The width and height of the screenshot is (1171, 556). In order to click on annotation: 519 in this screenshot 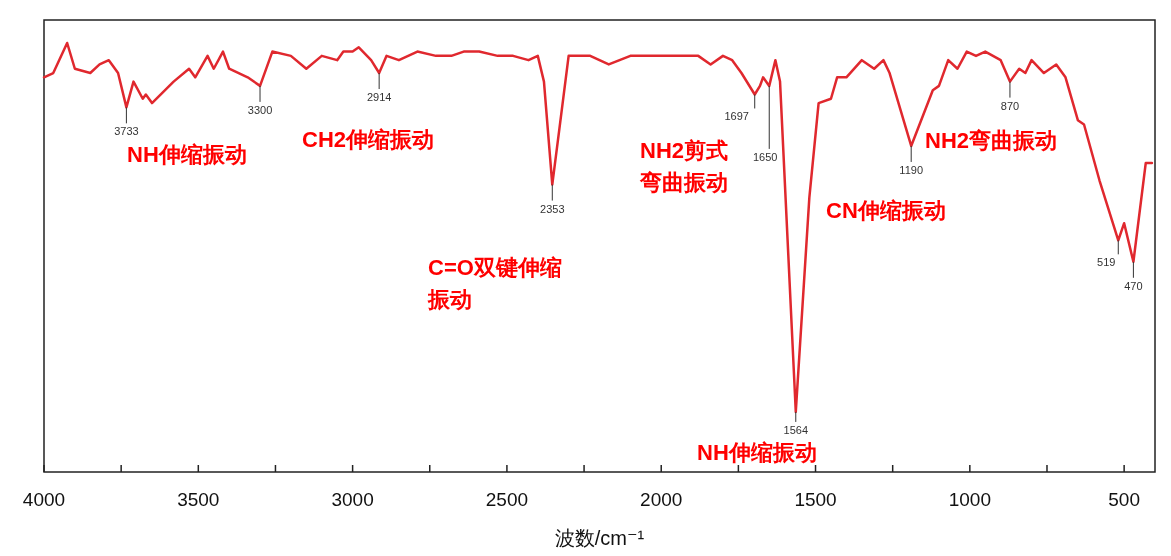, I will do `click(1106, 262)`.